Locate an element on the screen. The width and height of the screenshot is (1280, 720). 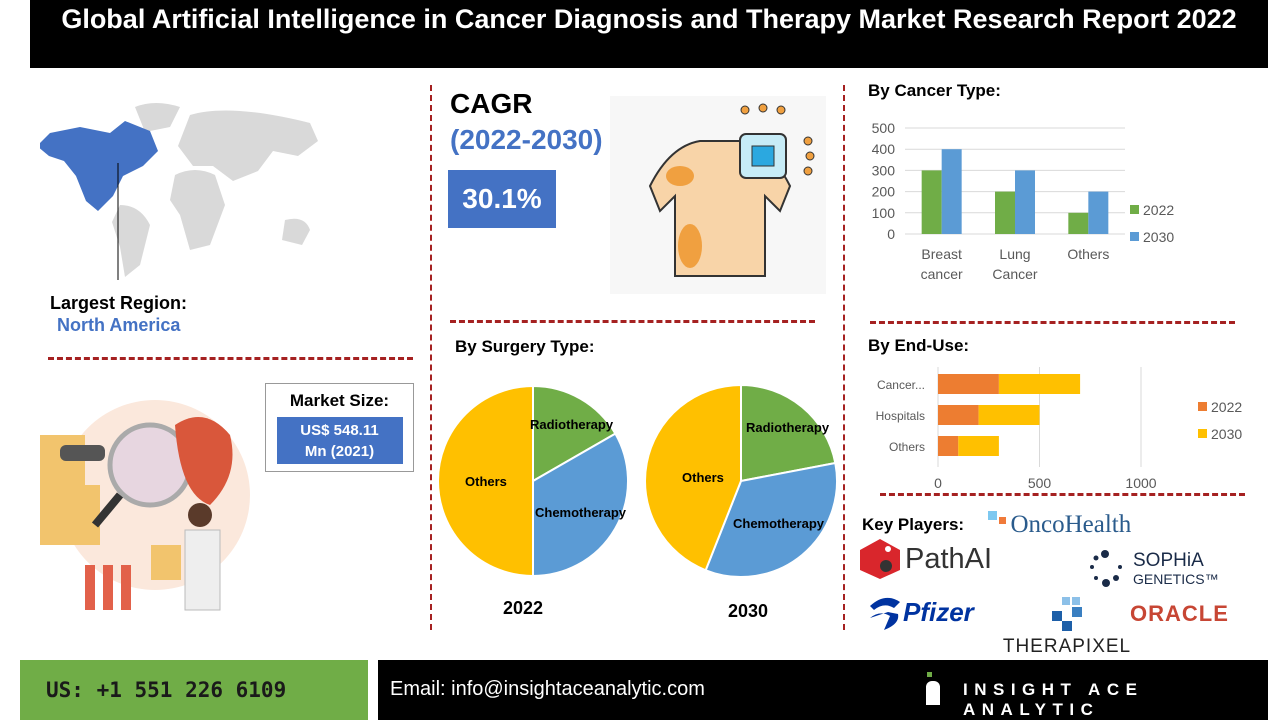
y-tick-label: 300 is located at coordinates (884, 170).